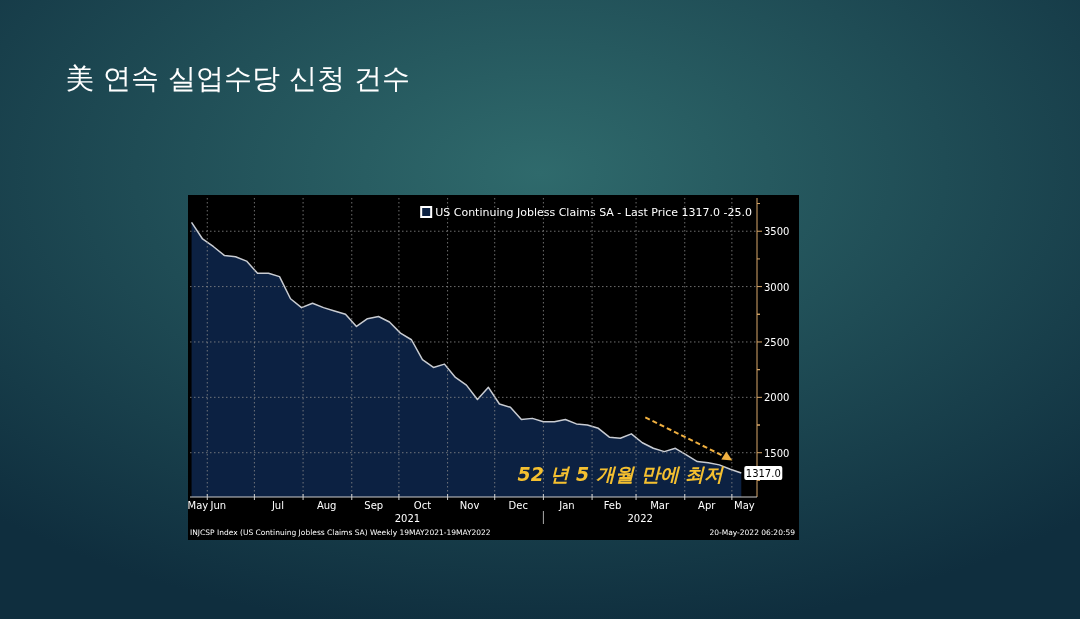 The height and width of the screenshot is (619, 1080). What do you see at coordinates (777, 287) in the screenshot?
I see `y-tick-label: 3000` at bounding box center [777, 287].